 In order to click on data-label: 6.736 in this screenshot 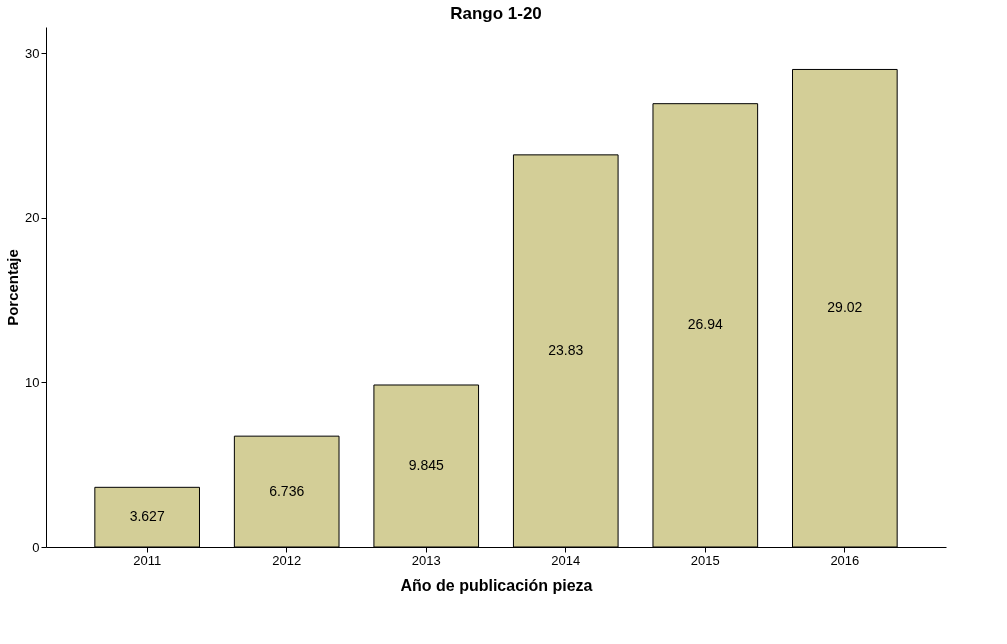, I will do `click(287, 490)`.